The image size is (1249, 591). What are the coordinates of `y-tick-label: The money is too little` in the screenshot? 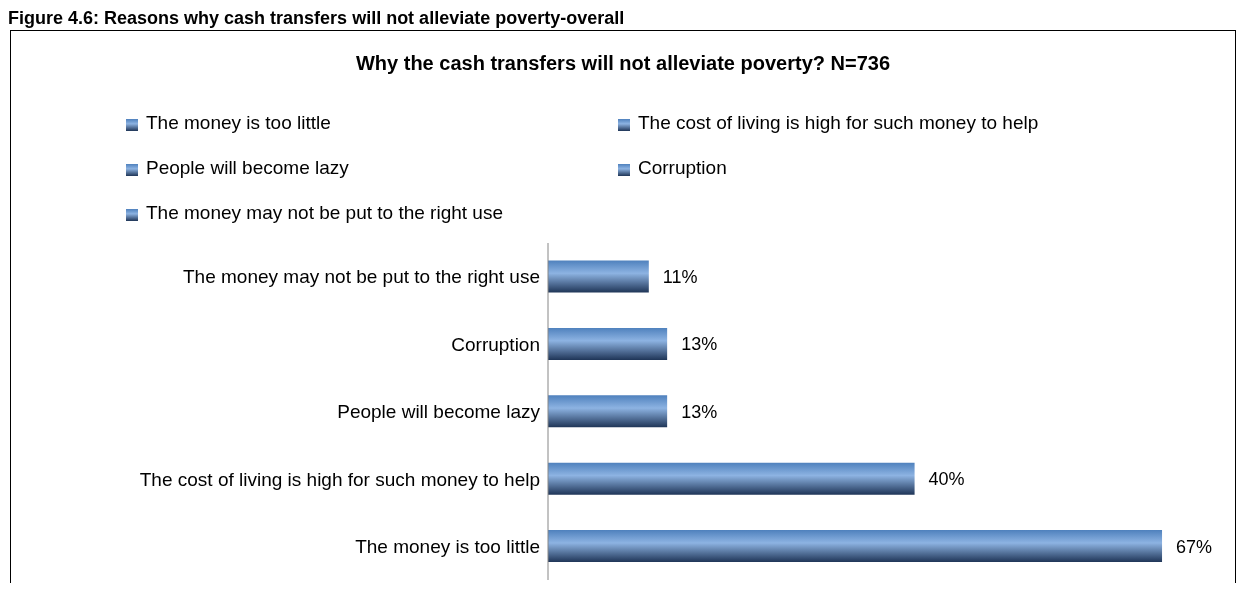 It's located at (447, 547).